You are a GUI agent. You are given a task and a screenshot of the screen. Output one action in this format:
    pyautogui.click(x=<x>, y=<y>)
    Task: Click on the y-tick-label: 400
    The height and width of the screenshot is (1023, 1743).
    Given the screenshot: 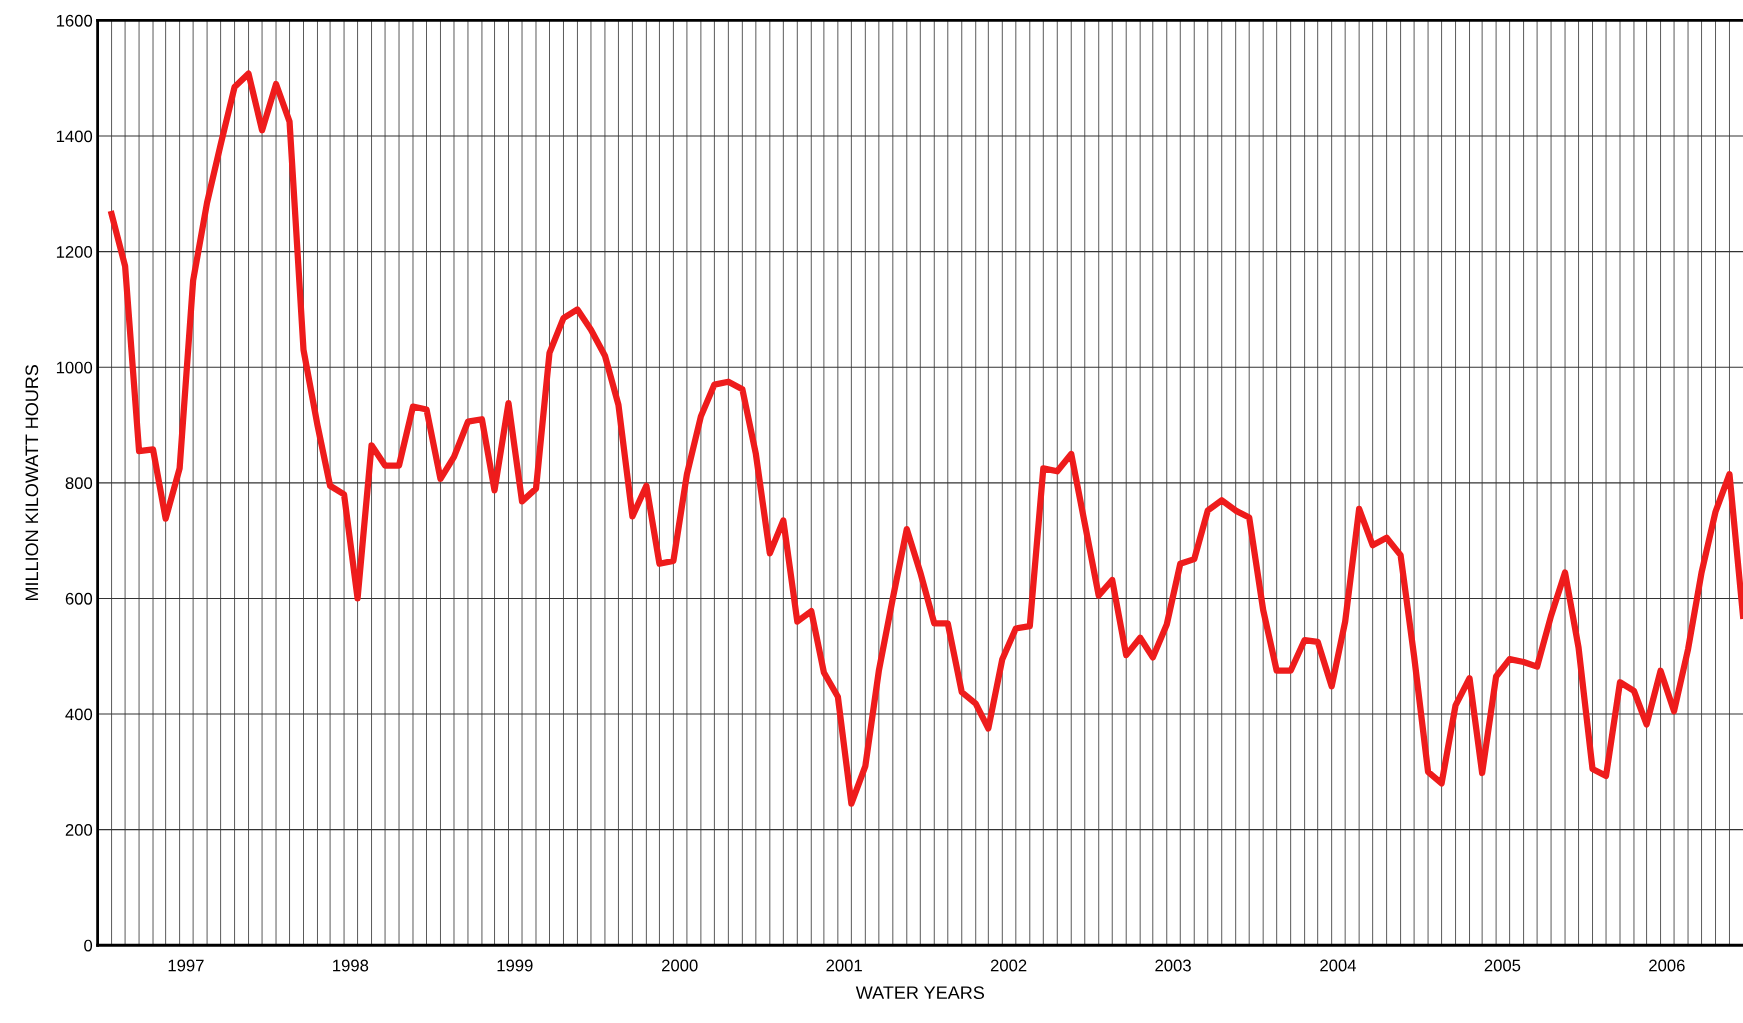 What is the action you would take?
    pyautogui.click(x=79, y=714)
    